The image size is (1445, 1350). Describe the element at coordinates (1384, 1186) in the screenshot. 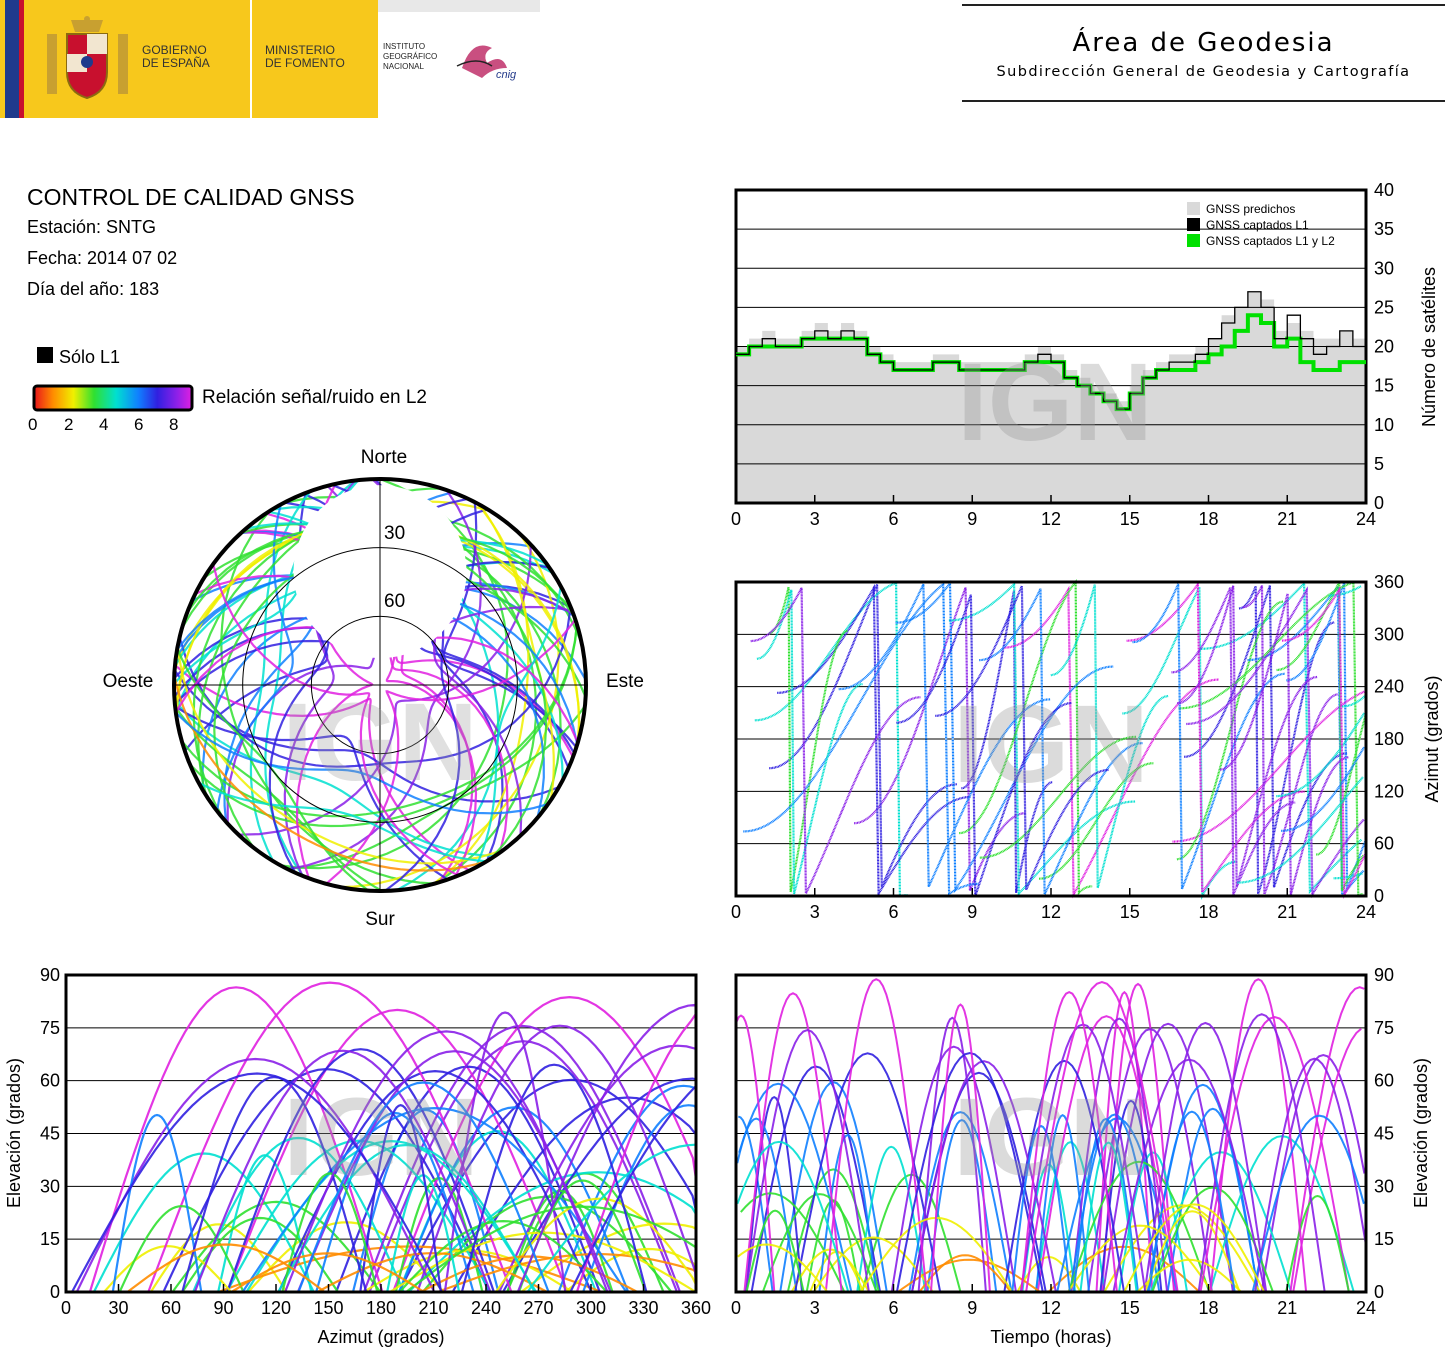

I see `y-tick-label: 30` at that location.